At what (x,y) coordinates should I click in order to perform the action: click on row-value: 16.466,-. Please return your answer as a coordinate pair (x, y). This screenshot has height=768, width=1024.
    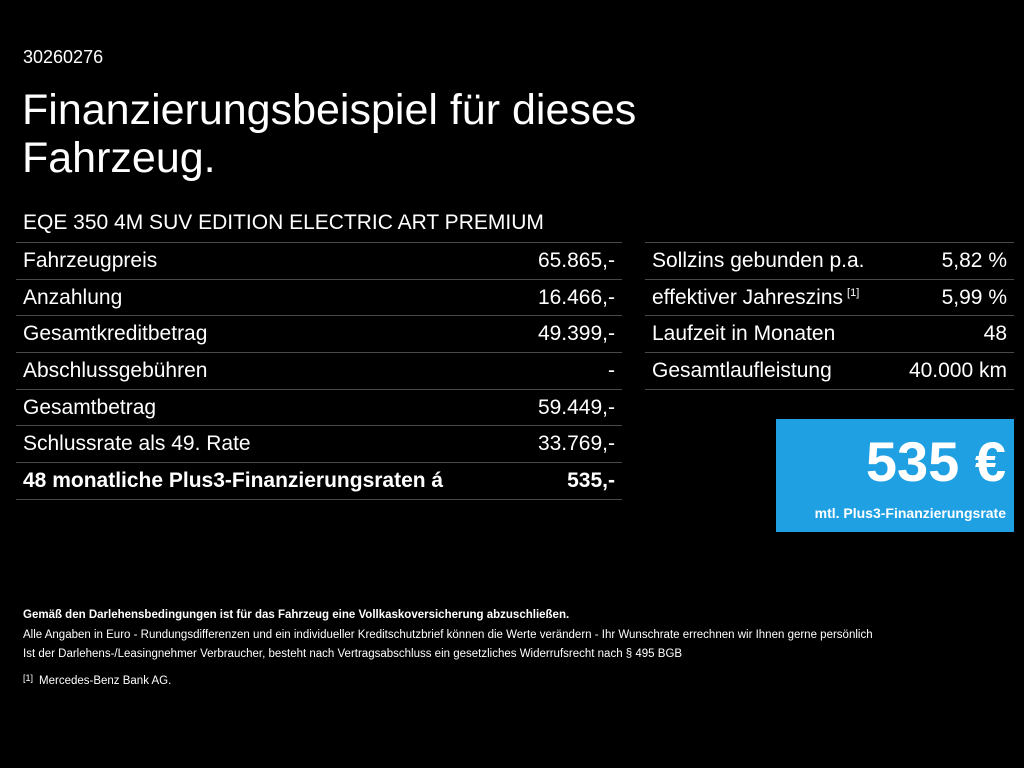
    Looking at the image, I should click on (576, 297).